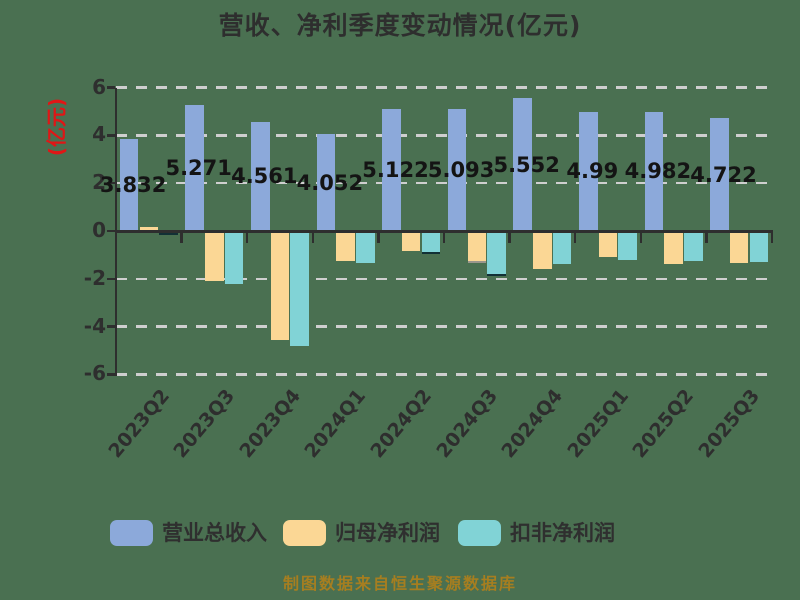 The image size is (800, 600). Describe the element at coordinates (542, 250) in the screenshot. I see `bar-net-profit-2024Q4` at that location.